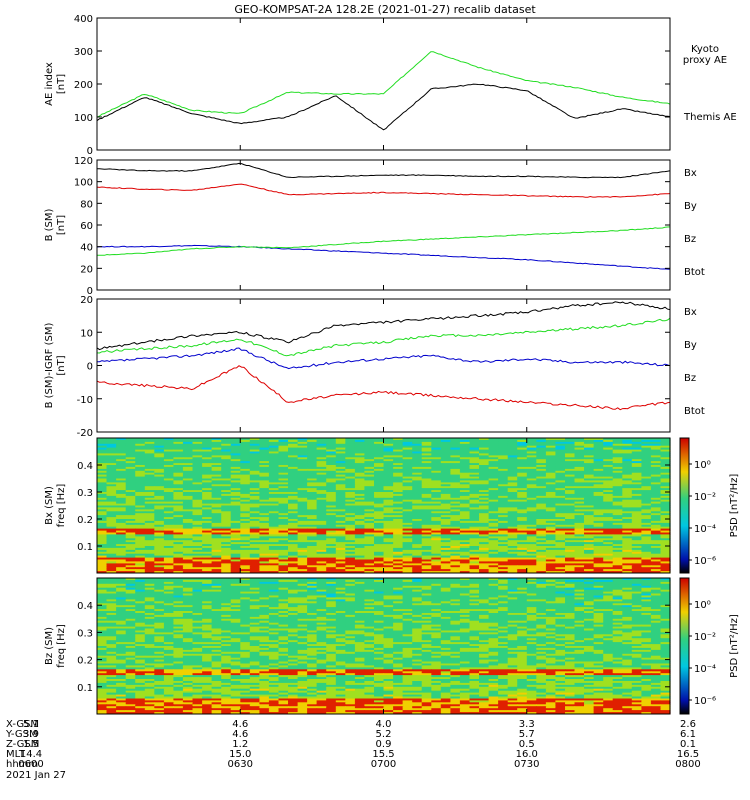 The width and height of the screenshot is (750, 800). Describe the element at coordinates (86, 333) in the screenshot. I see `y-tick-label: 10` at that location.